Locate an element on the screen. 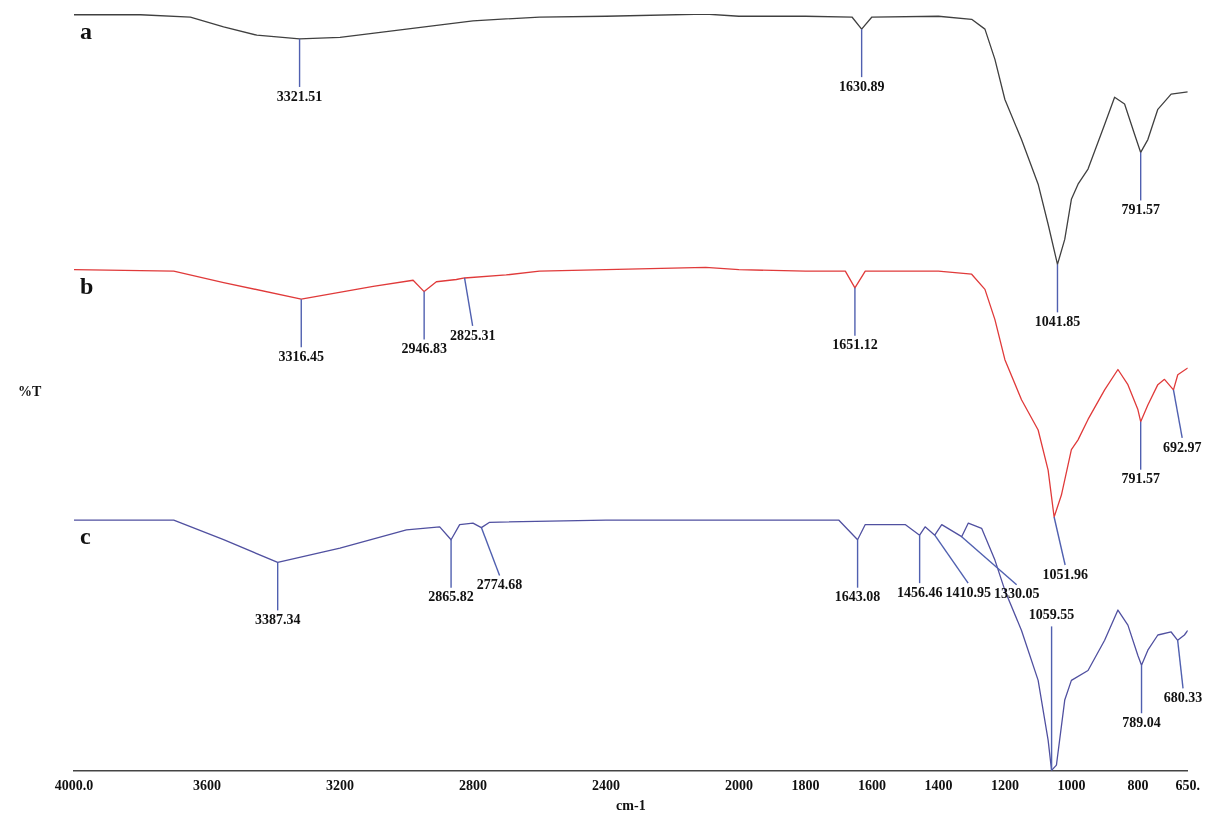 The height and width of the screenshot is (823, 1211). x-tick-label: 2800 is located at coordinates (472, 786).